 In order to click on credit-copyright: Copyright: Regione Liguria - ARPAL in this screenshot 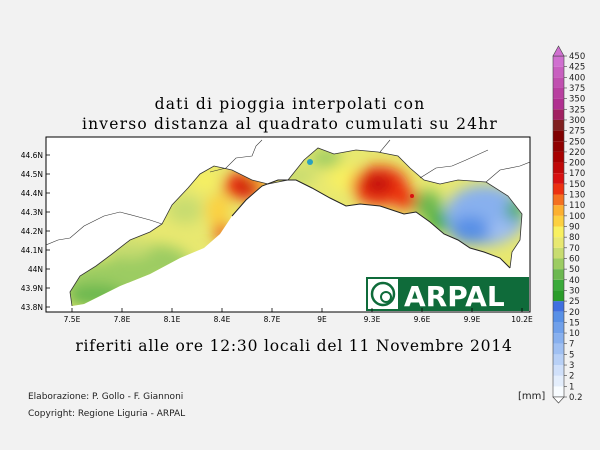, I will do `click(107, 414)`.